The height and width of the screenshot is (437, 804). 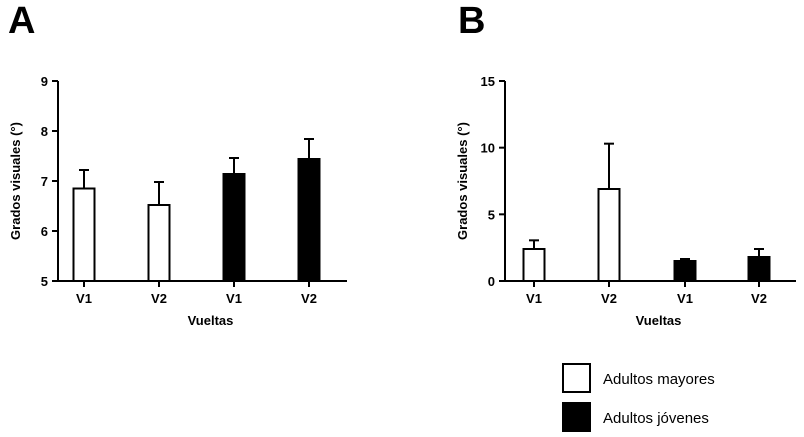 I want to click on legend-label-adultos-jovenes: Adultos jóvenes, so click(x=656, y=418).